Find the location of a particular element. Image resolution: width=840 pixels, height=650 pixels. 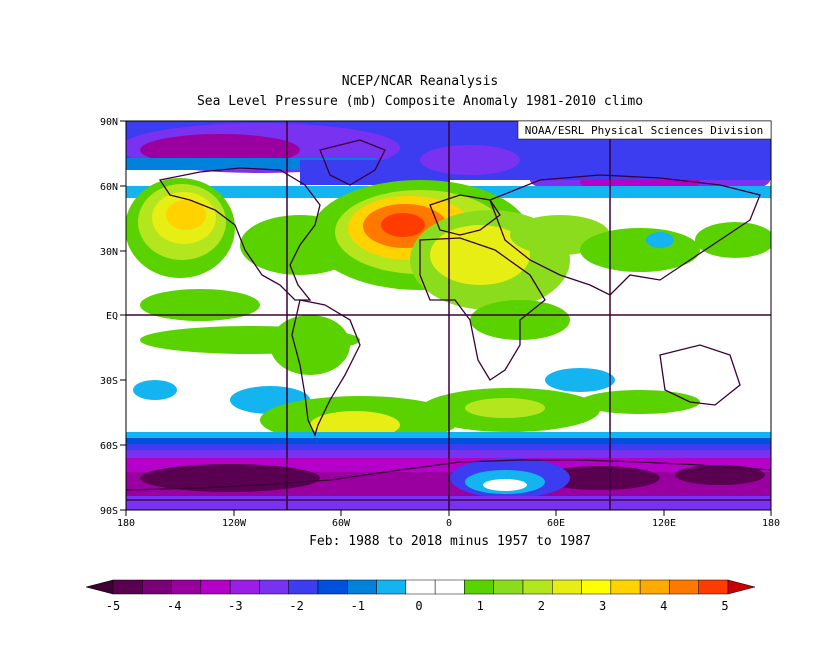

credit-text: NOAA/ESRL Physical Sciences Division is located at coordinates (644, 130).